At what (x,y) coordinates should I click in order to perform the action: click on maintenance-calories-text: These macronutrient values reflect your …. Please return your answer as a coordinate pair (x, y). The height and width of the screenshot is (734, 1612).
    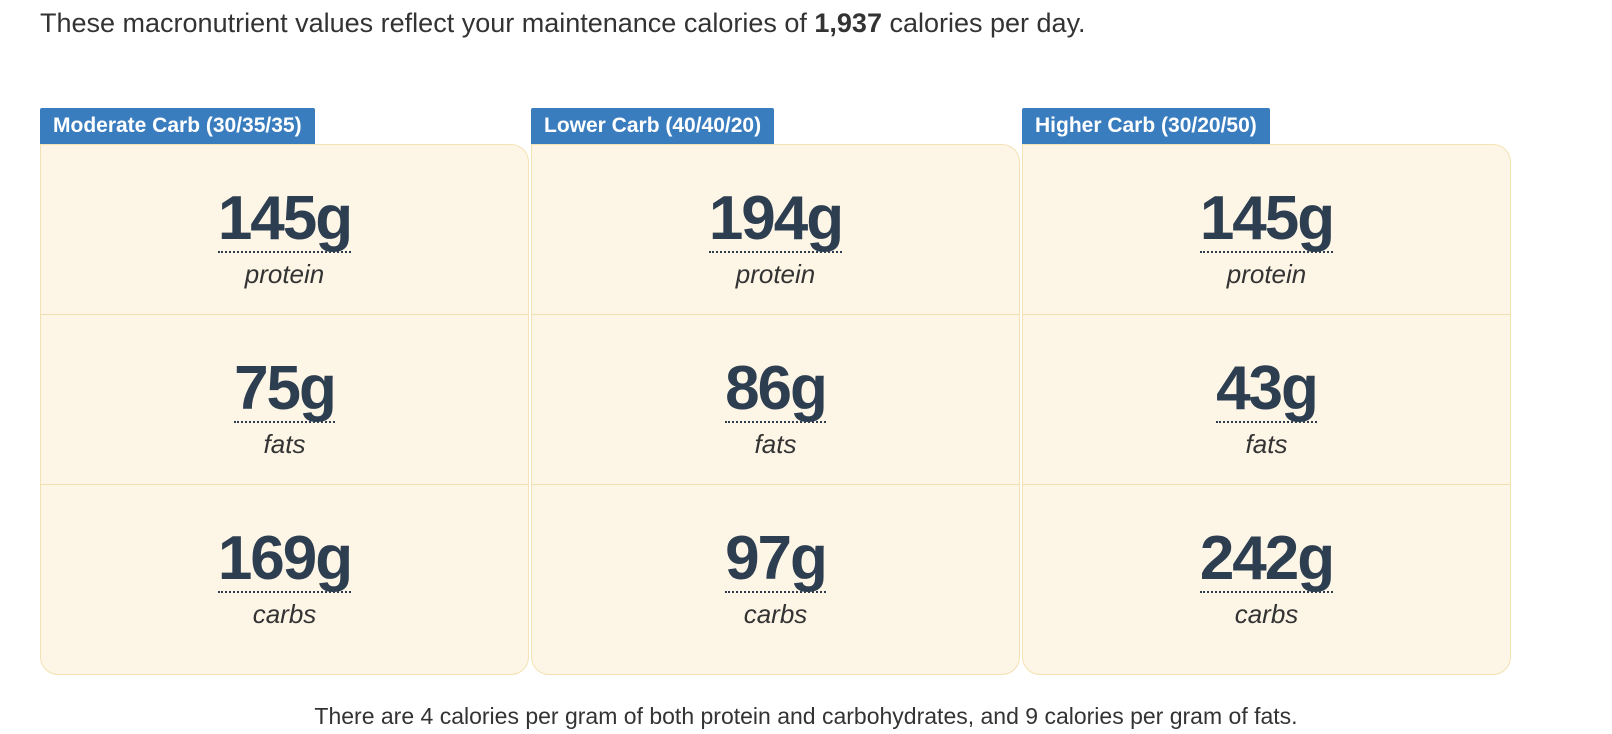
    Looking at the image, I should click on (563, 23).